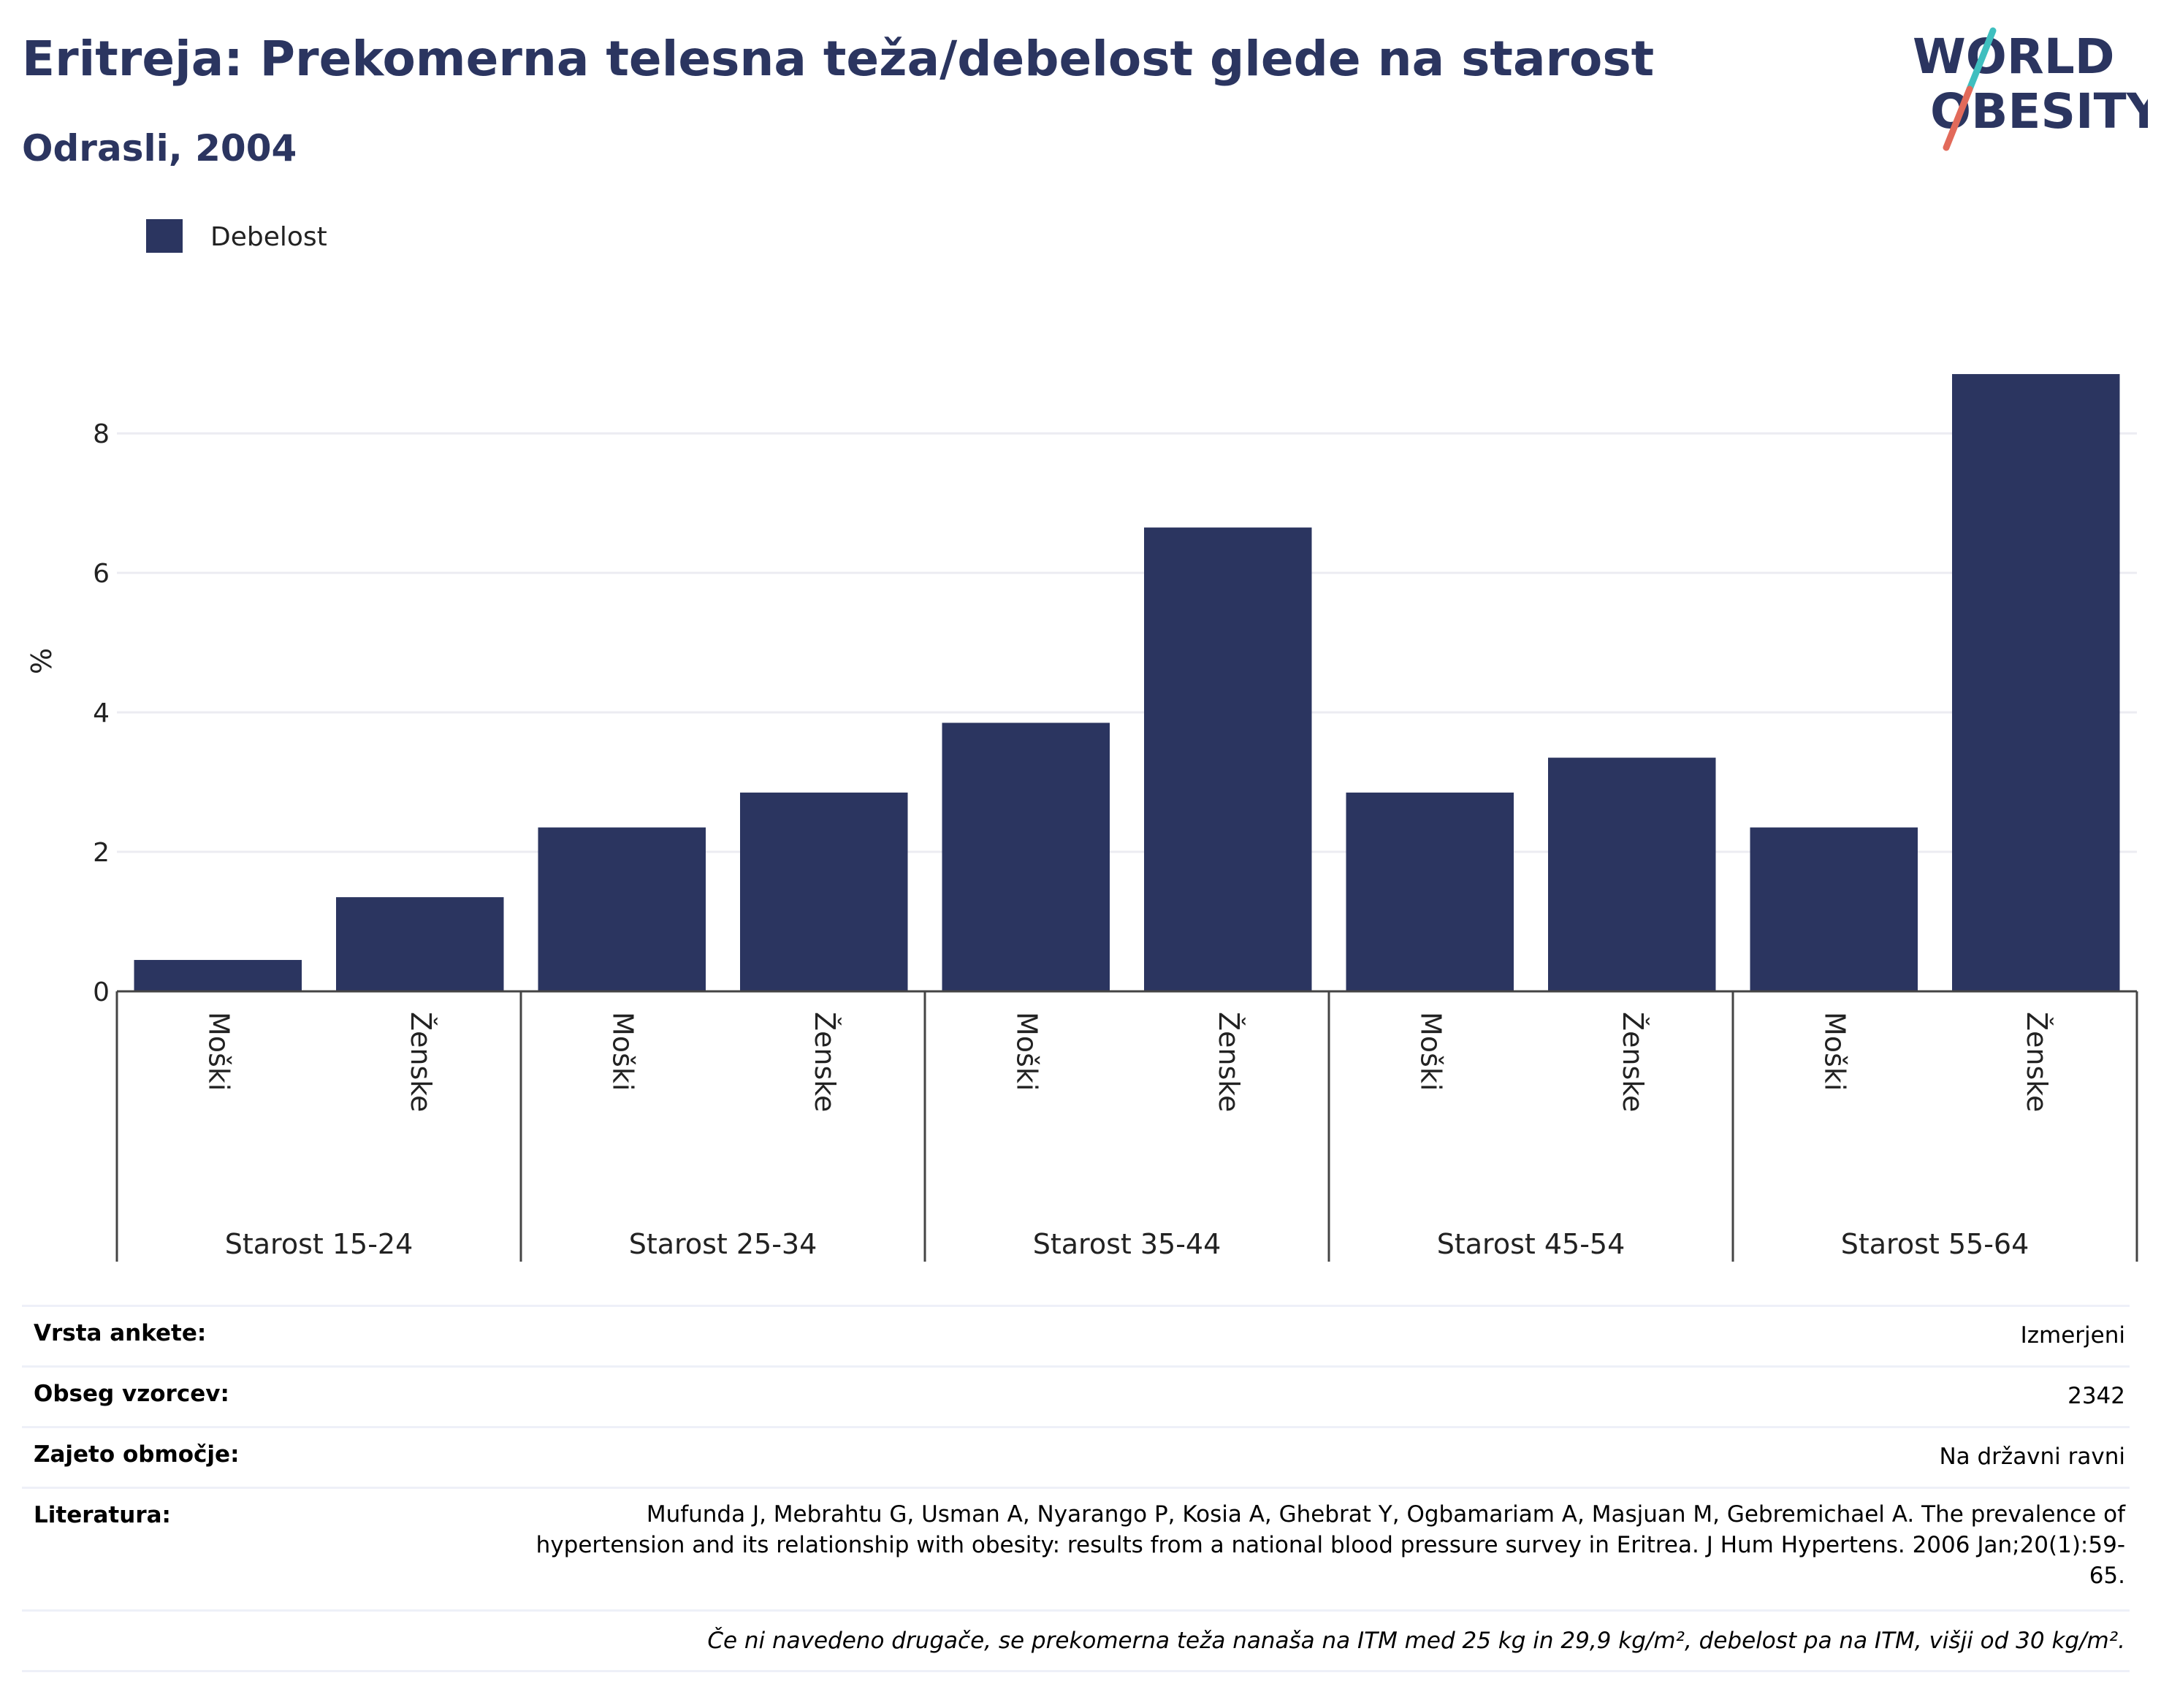 The height and width of the screenshot is (1708, 2161). I want to click on sample-size-label: Obseg vzorcev:, so click(131, 1394).